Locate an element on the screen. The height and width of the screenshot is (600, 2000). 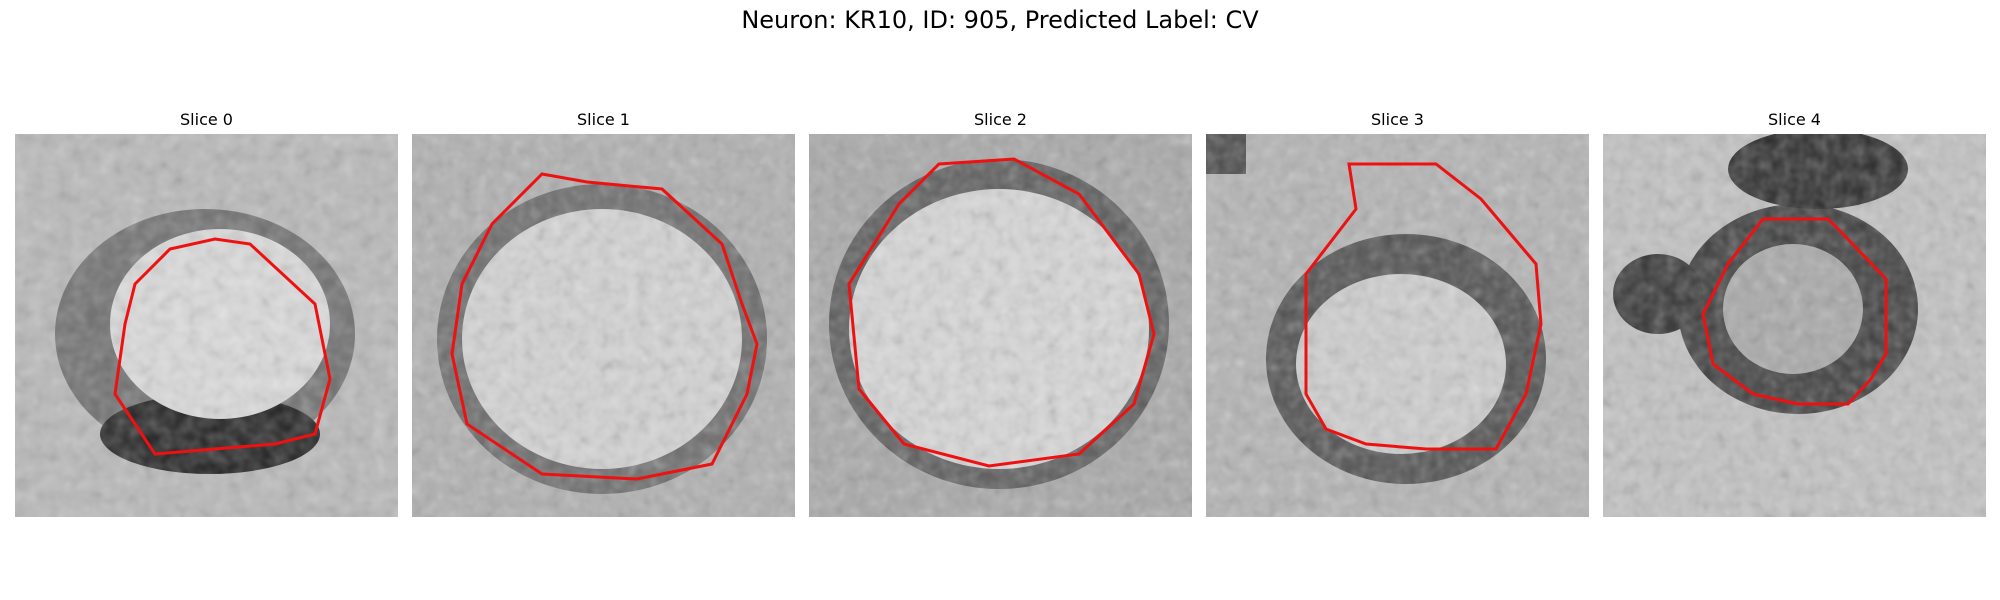
slice-panel-2: Slice 2 is located at coordinates (1000, 312).